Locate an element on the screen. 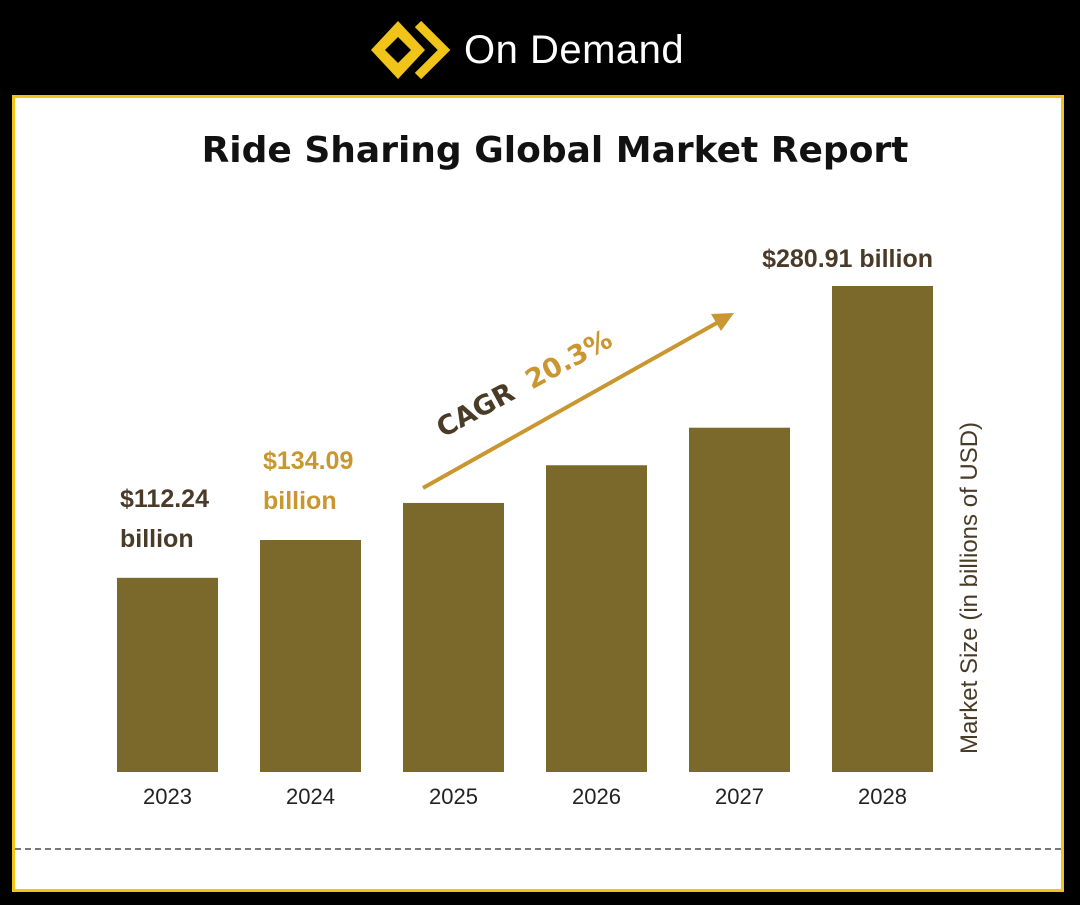 Image resolution: width=1080 pixels, height=905 pixels. header-bar: On Demand is located at coordinates (540, 47).